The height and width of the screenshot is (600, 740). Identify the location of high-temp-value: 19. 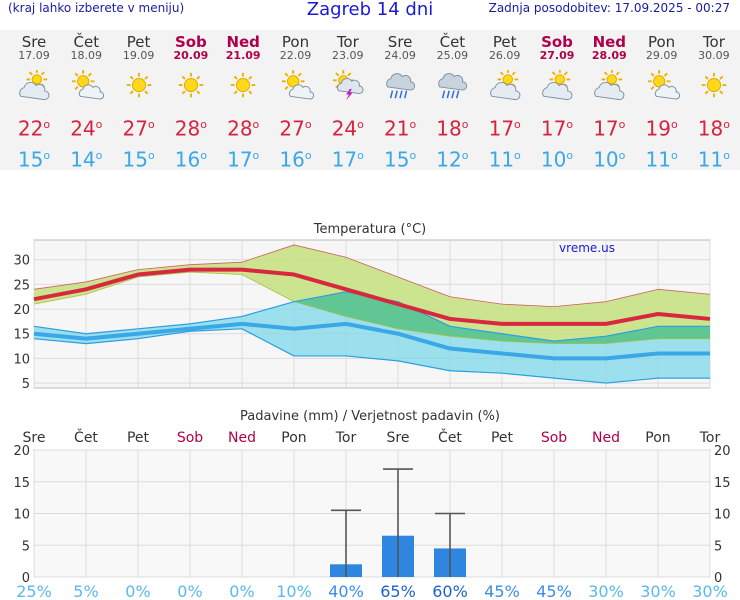
(658, 128).